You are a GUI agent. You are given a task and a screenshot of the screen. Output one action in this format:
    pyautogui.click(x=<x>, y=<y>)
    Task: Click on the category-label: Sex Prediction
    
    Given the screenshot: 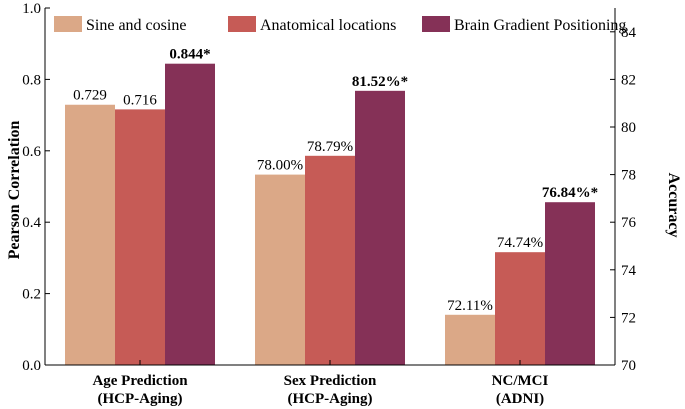 What is the action you would take?
    pyautogui.click(x=330, y=381)
    